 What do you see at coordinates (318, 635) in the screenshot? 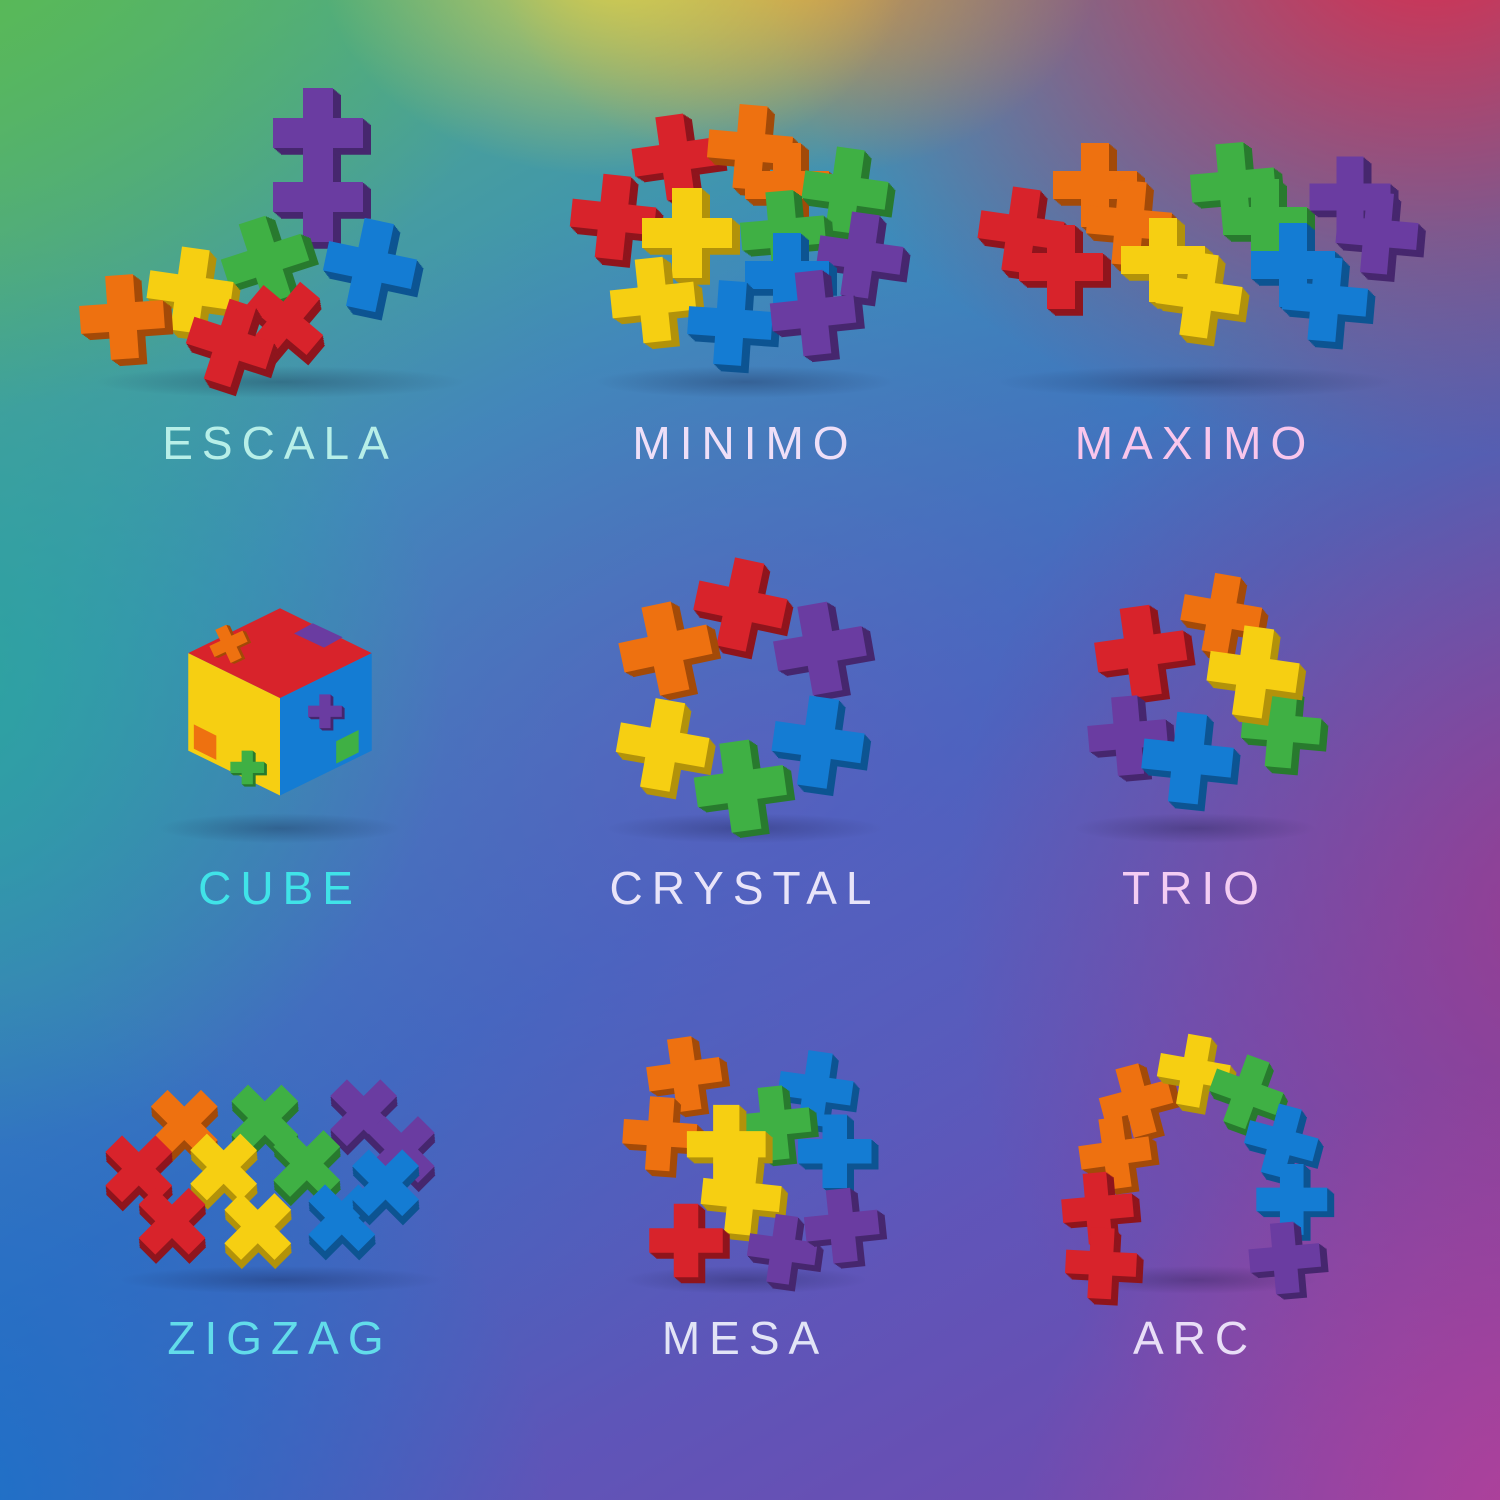
I see `purple-block-face` at bounding box center [318, 635].